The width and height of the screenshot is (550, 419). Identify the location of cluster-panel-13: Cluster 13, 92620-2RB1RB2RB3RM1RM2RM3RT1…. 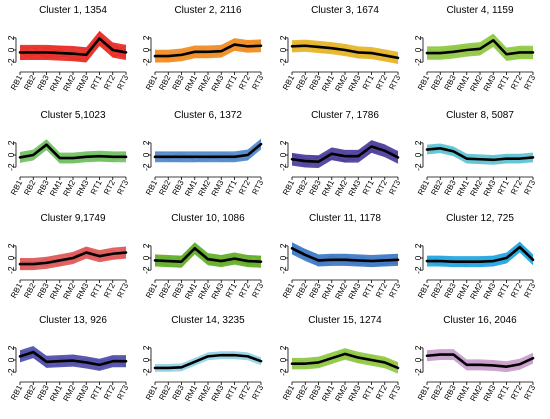
(68, 359).